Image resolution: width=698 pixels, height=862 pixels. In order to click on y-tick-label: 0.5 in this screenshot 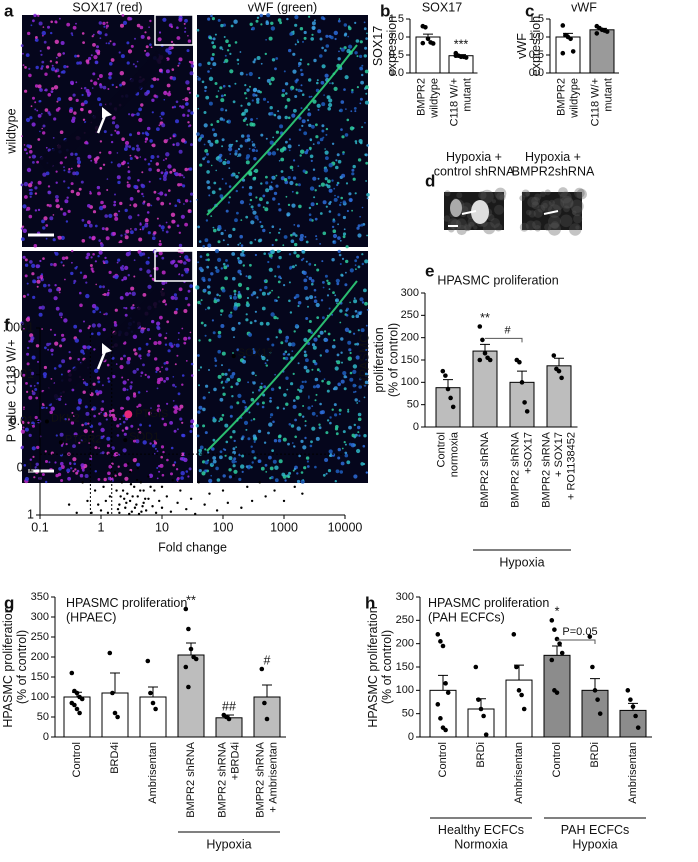, I will do `click(396, 55)`.